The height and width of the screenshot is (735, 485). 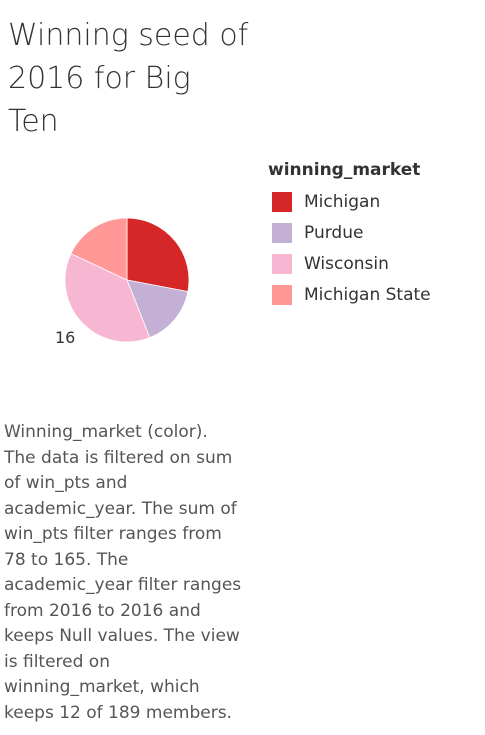 I want to click on legend-label: Michigan, so click(x=342, y=201).